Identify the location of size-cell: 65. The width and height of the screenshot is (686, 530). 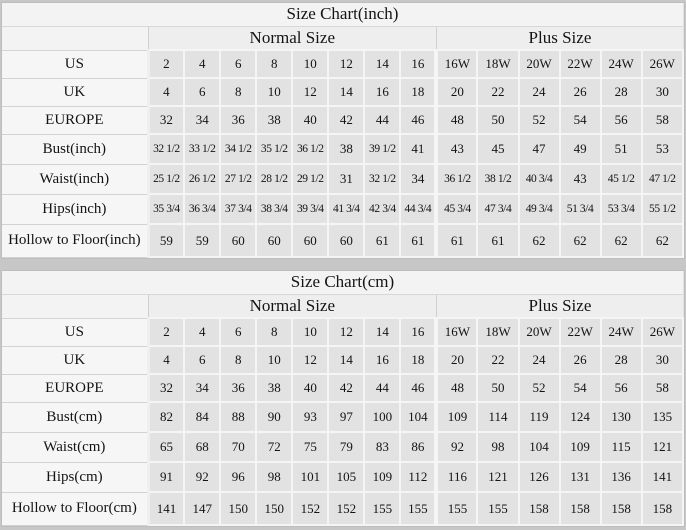
(166, 447).